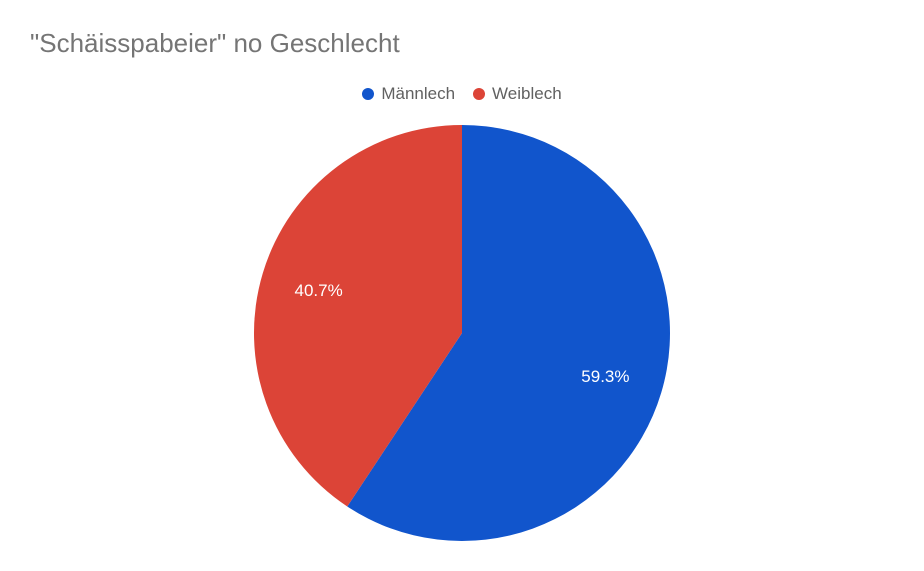 This screenshot has height=571, width=924. What do you see at coordinates (462, 94) in the screenshot?
I see `chart-legend: Männlech Weiblech` at bounding box center [462, 94].